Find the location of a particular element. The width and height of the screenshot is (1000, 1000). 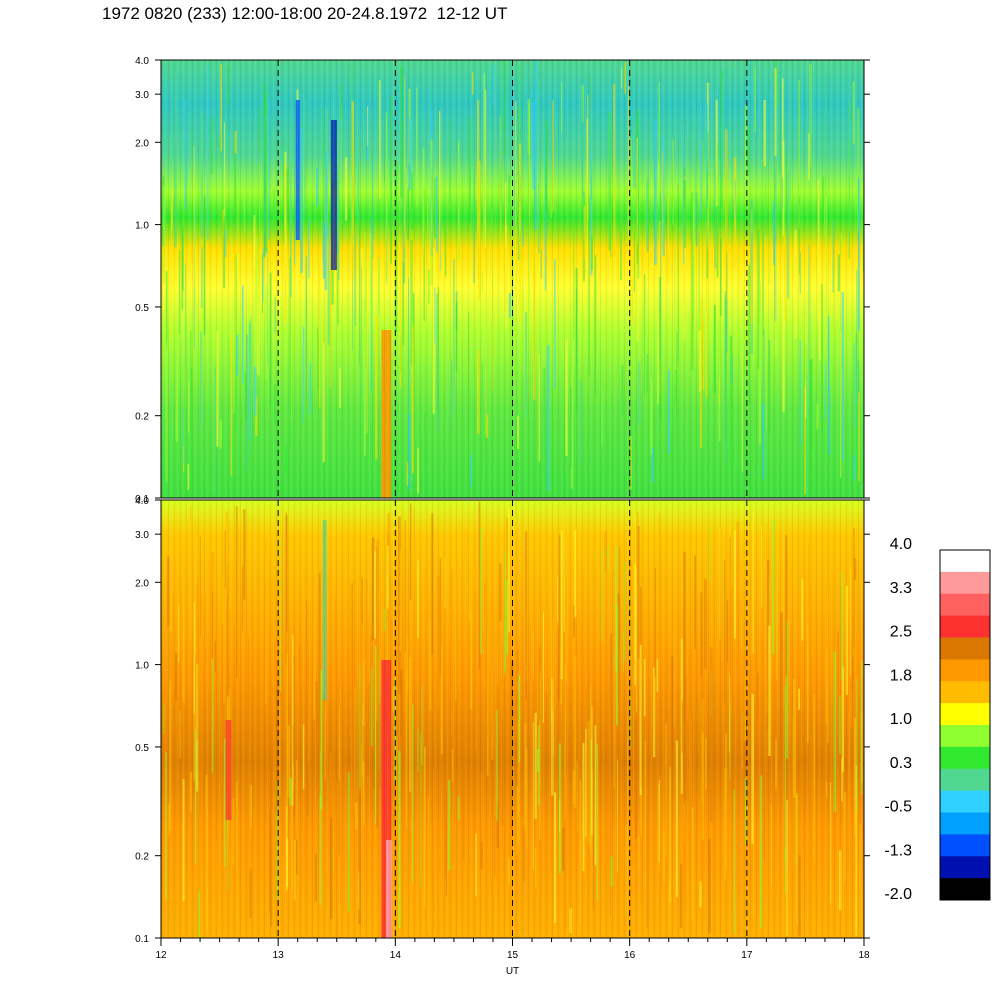

colorbar-frame is located at coordinates (965, 725).